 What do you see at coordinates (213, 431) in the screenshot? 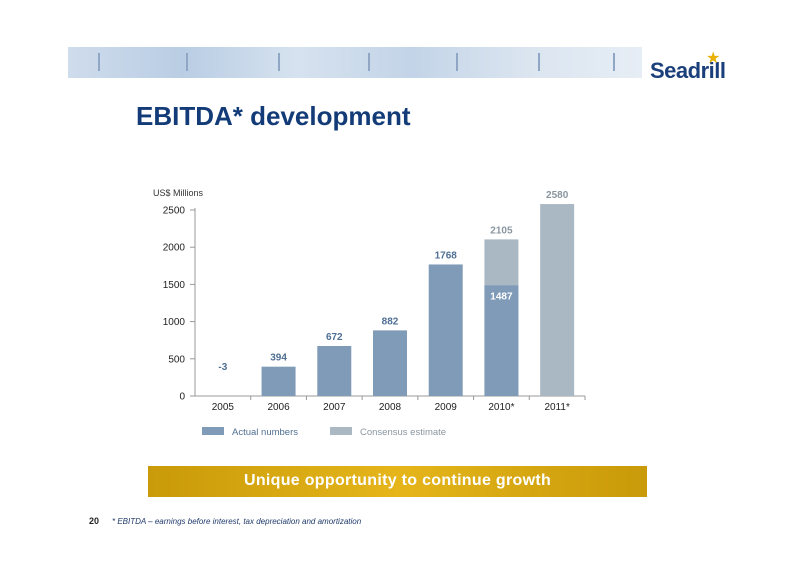
I see `legend-swatch-actual` at bounding box center [213, 431].